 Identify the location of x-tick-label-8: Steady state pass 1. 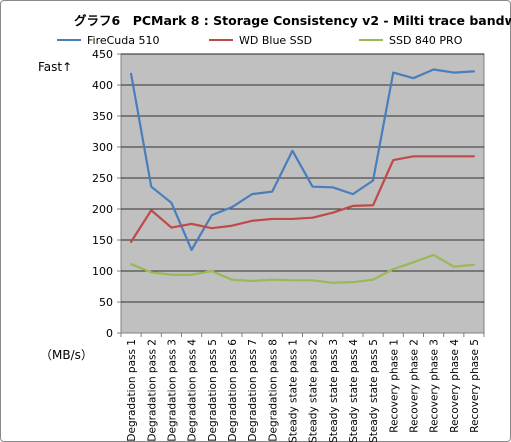
(293, 390).